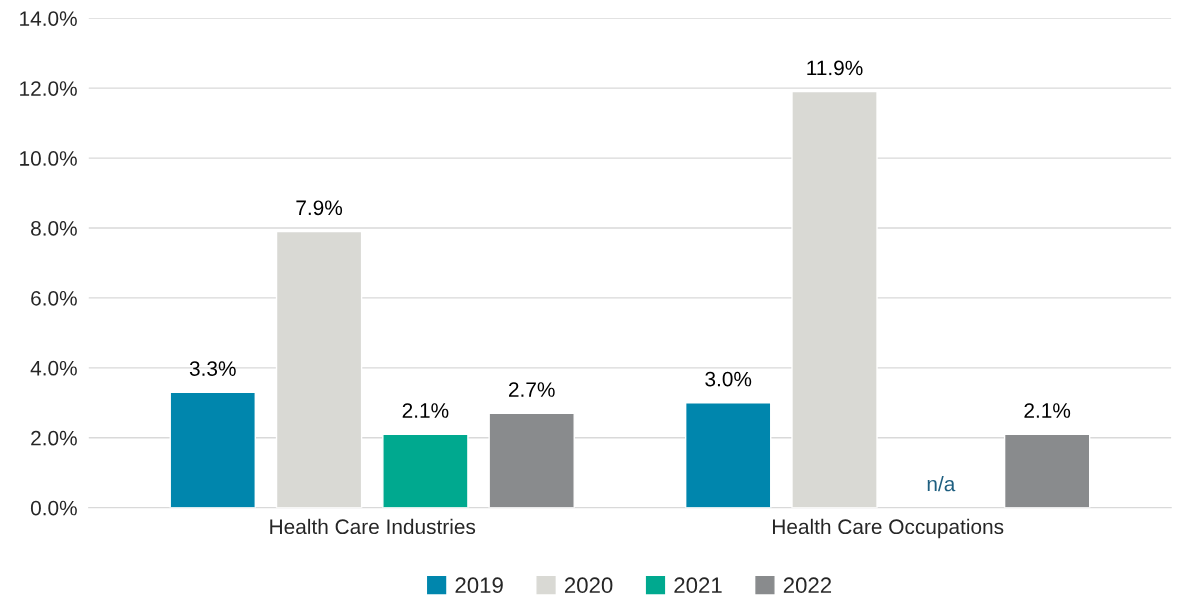 The image size is (1183, 608). Describe the element at coordinates (941, 484) in the screenshot. I see `text: n/a` at that location.